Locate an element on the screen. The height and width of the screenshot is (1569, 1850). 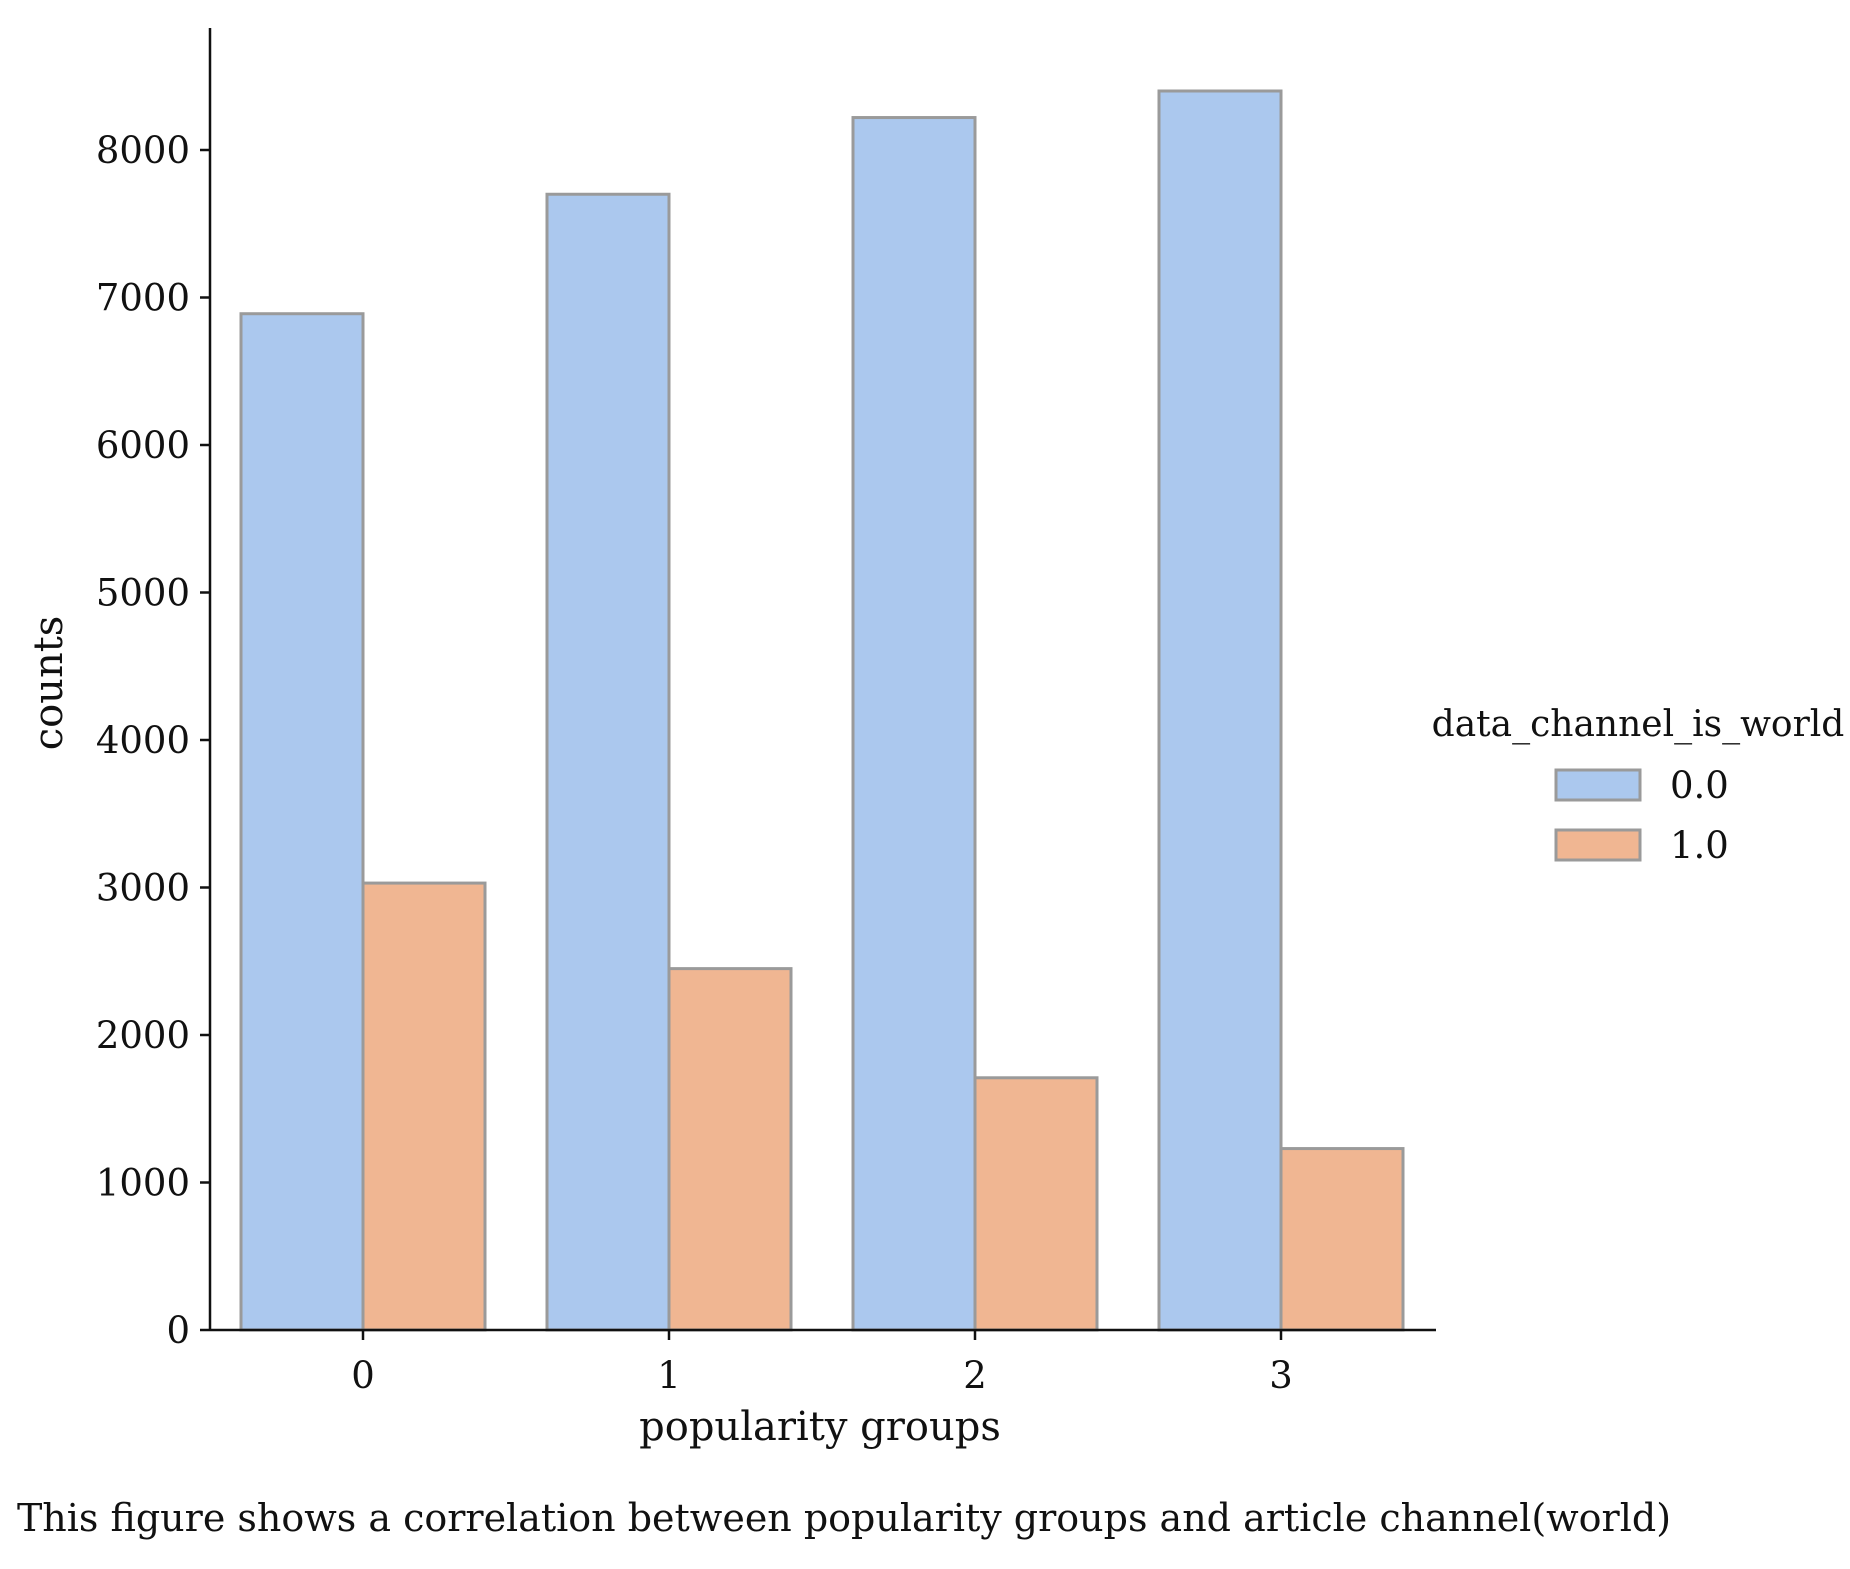
x-axis-label: popularity groups is located at coordinates (820, 1427).